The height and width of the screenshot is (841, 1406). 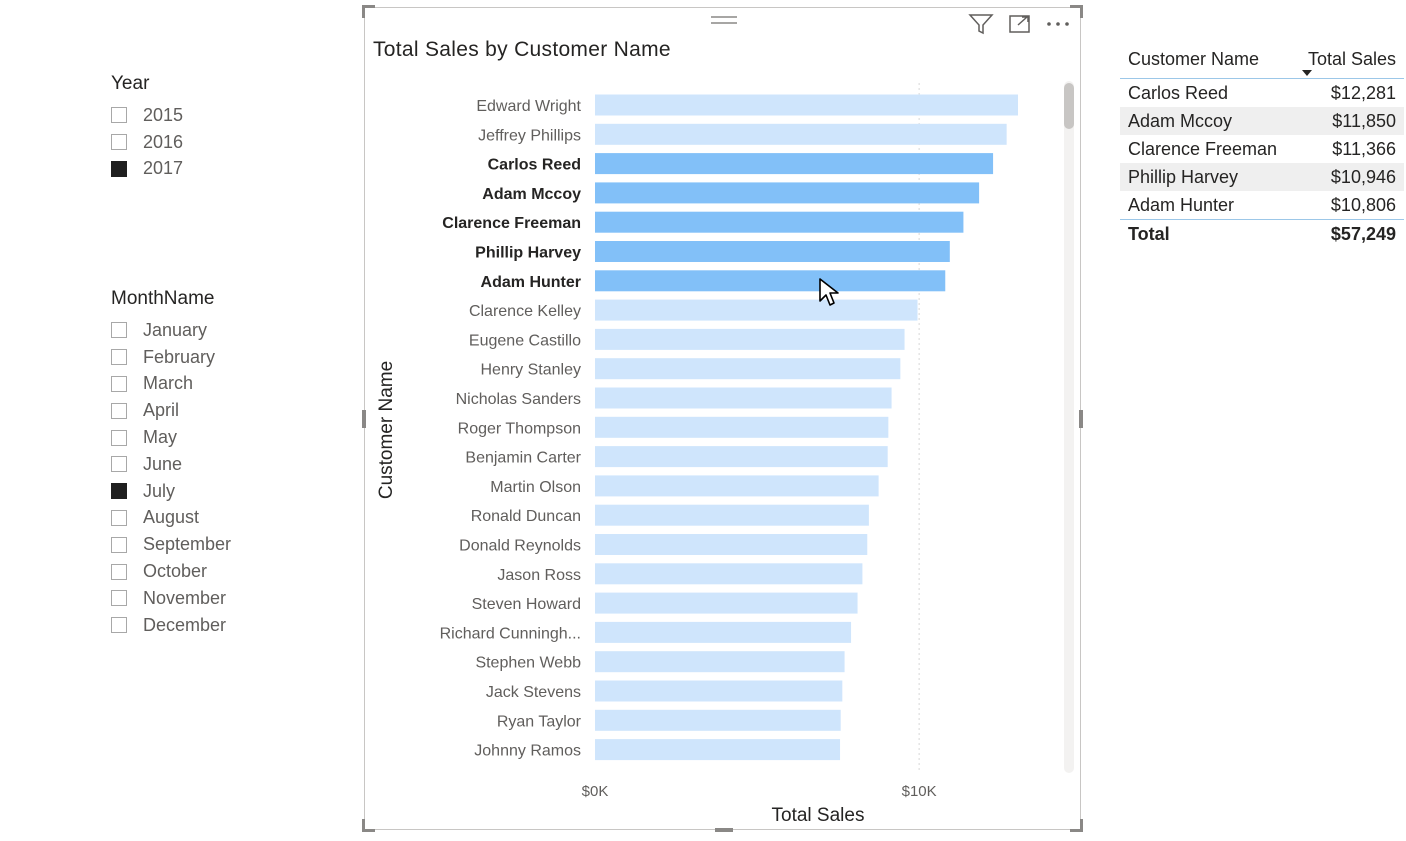 What do you see at coordinates (1058, 24) in the screenshot?
I see `more-options-icon` at bounding box center [1058, 24].